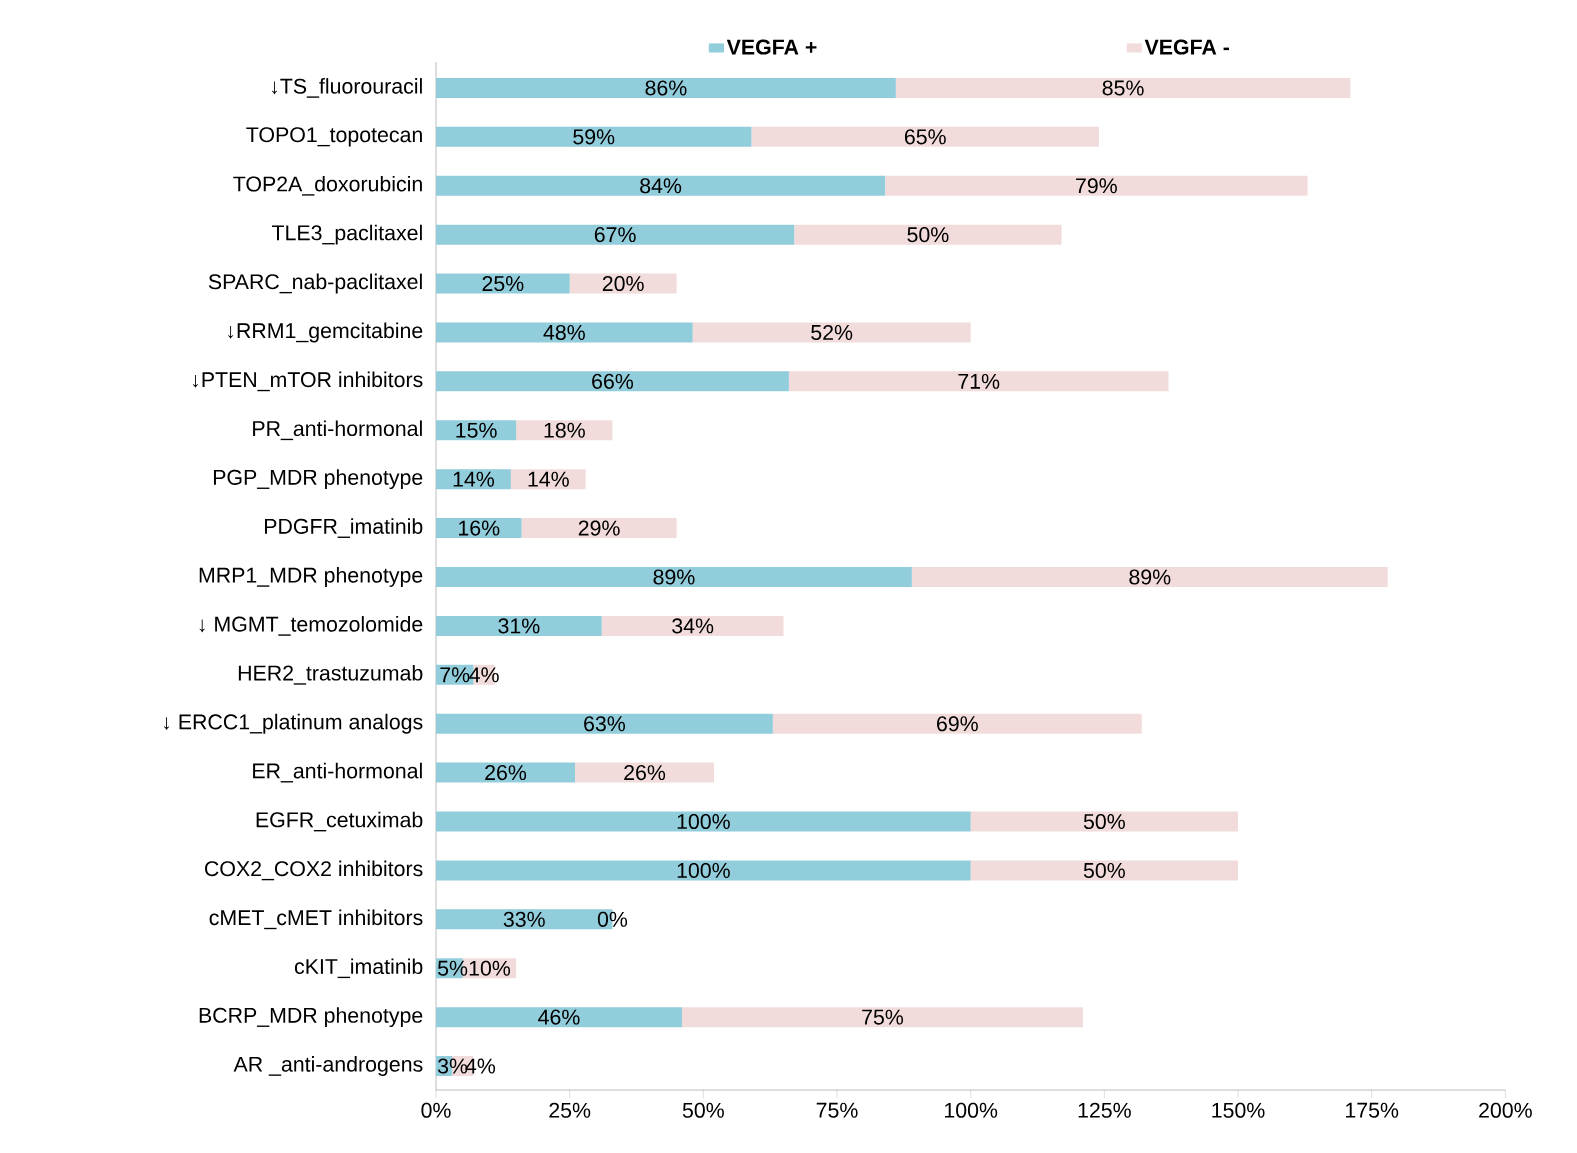 The width and height of the screenshot is (1577, 1153). I want to click on data-label: 71%, so click(979, 381).